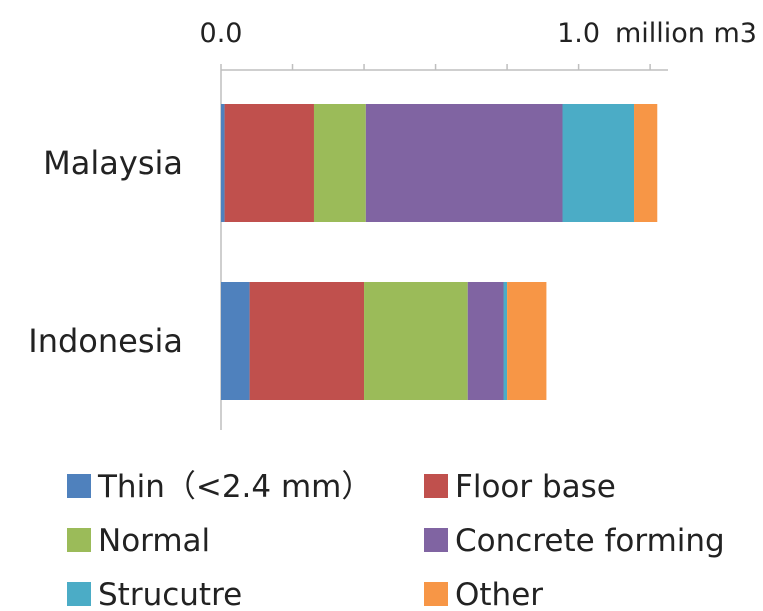 This screenshot has height=611, width=763. What do you see at coordinates (113, 163) in the screenshot?
I see `category-label-0: Malaysia` at bounding box center [113, 163].